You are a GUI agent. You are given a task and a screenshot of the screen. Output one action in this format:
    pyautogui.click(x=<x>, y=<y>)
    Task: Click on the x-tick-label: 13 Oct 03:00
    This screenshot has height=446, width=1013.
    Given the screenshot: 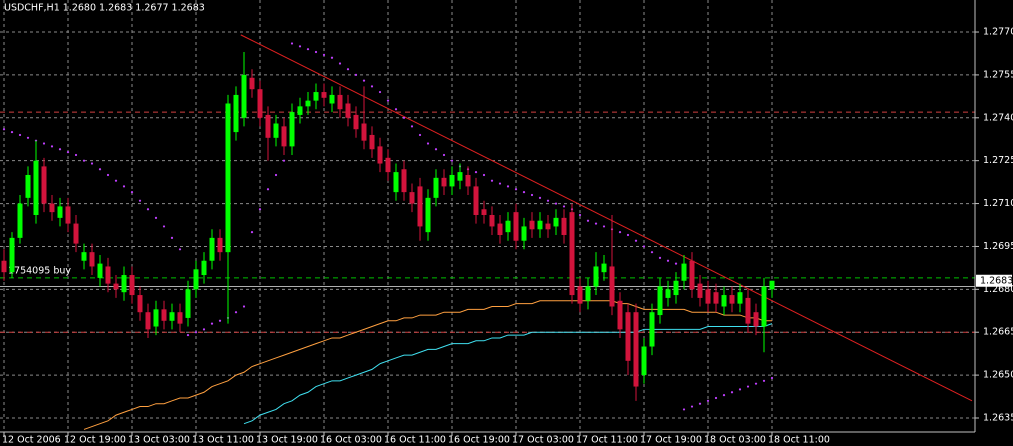 What is the action you would take?
    pyautogui.click(x=159, y=440)
    